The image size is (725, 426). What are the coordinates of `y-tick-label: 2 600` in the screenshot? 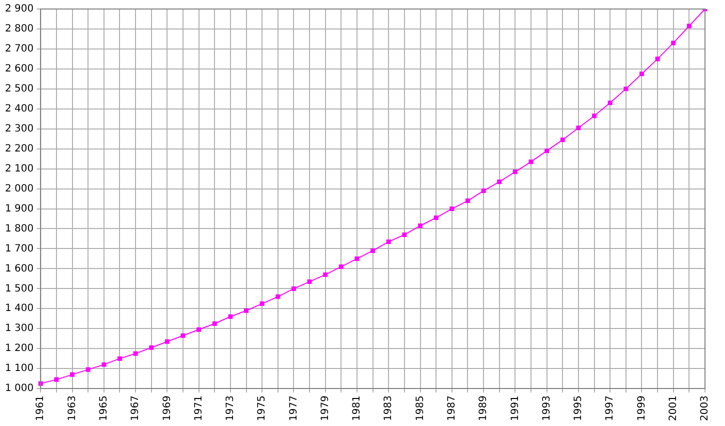 It's located at (19, 69).